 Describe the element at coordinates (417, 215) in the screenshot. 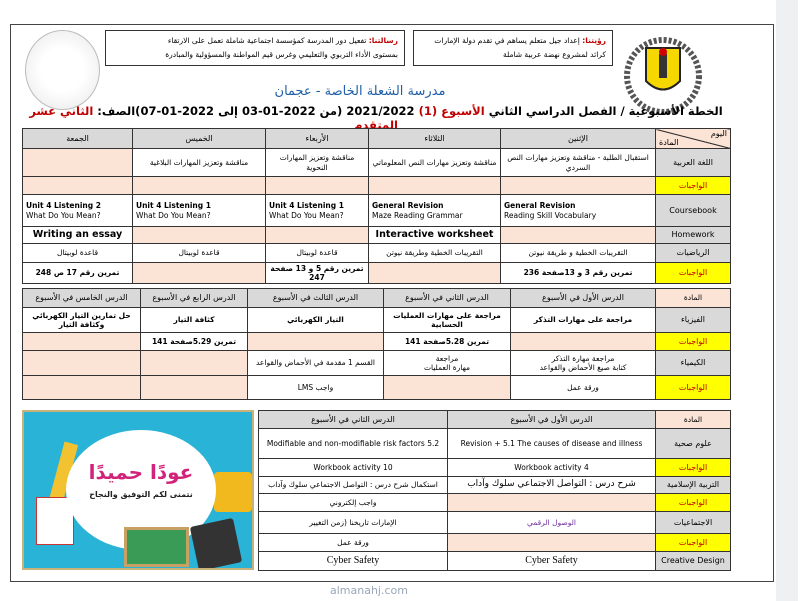

I see `cell-line: Maze Reading Grammar` at that location.